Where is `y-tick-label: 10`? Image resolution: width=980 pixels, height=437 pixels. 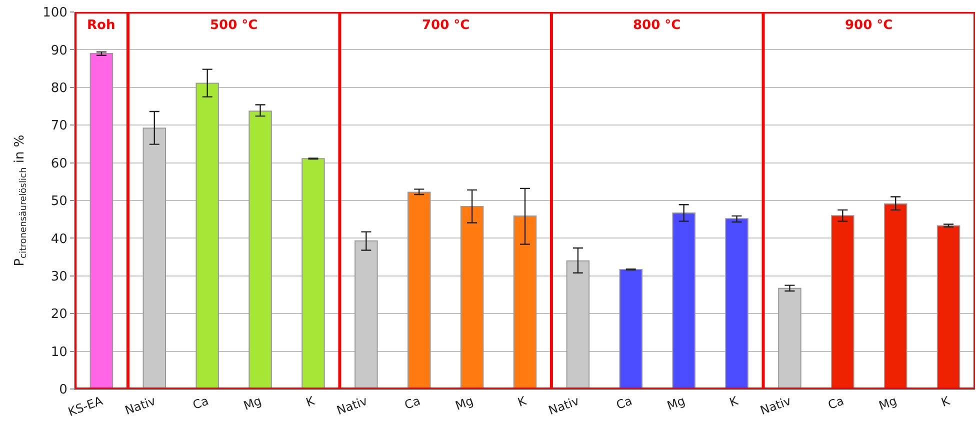 y-tick-label: 10 is located at coordinates (59, 352).